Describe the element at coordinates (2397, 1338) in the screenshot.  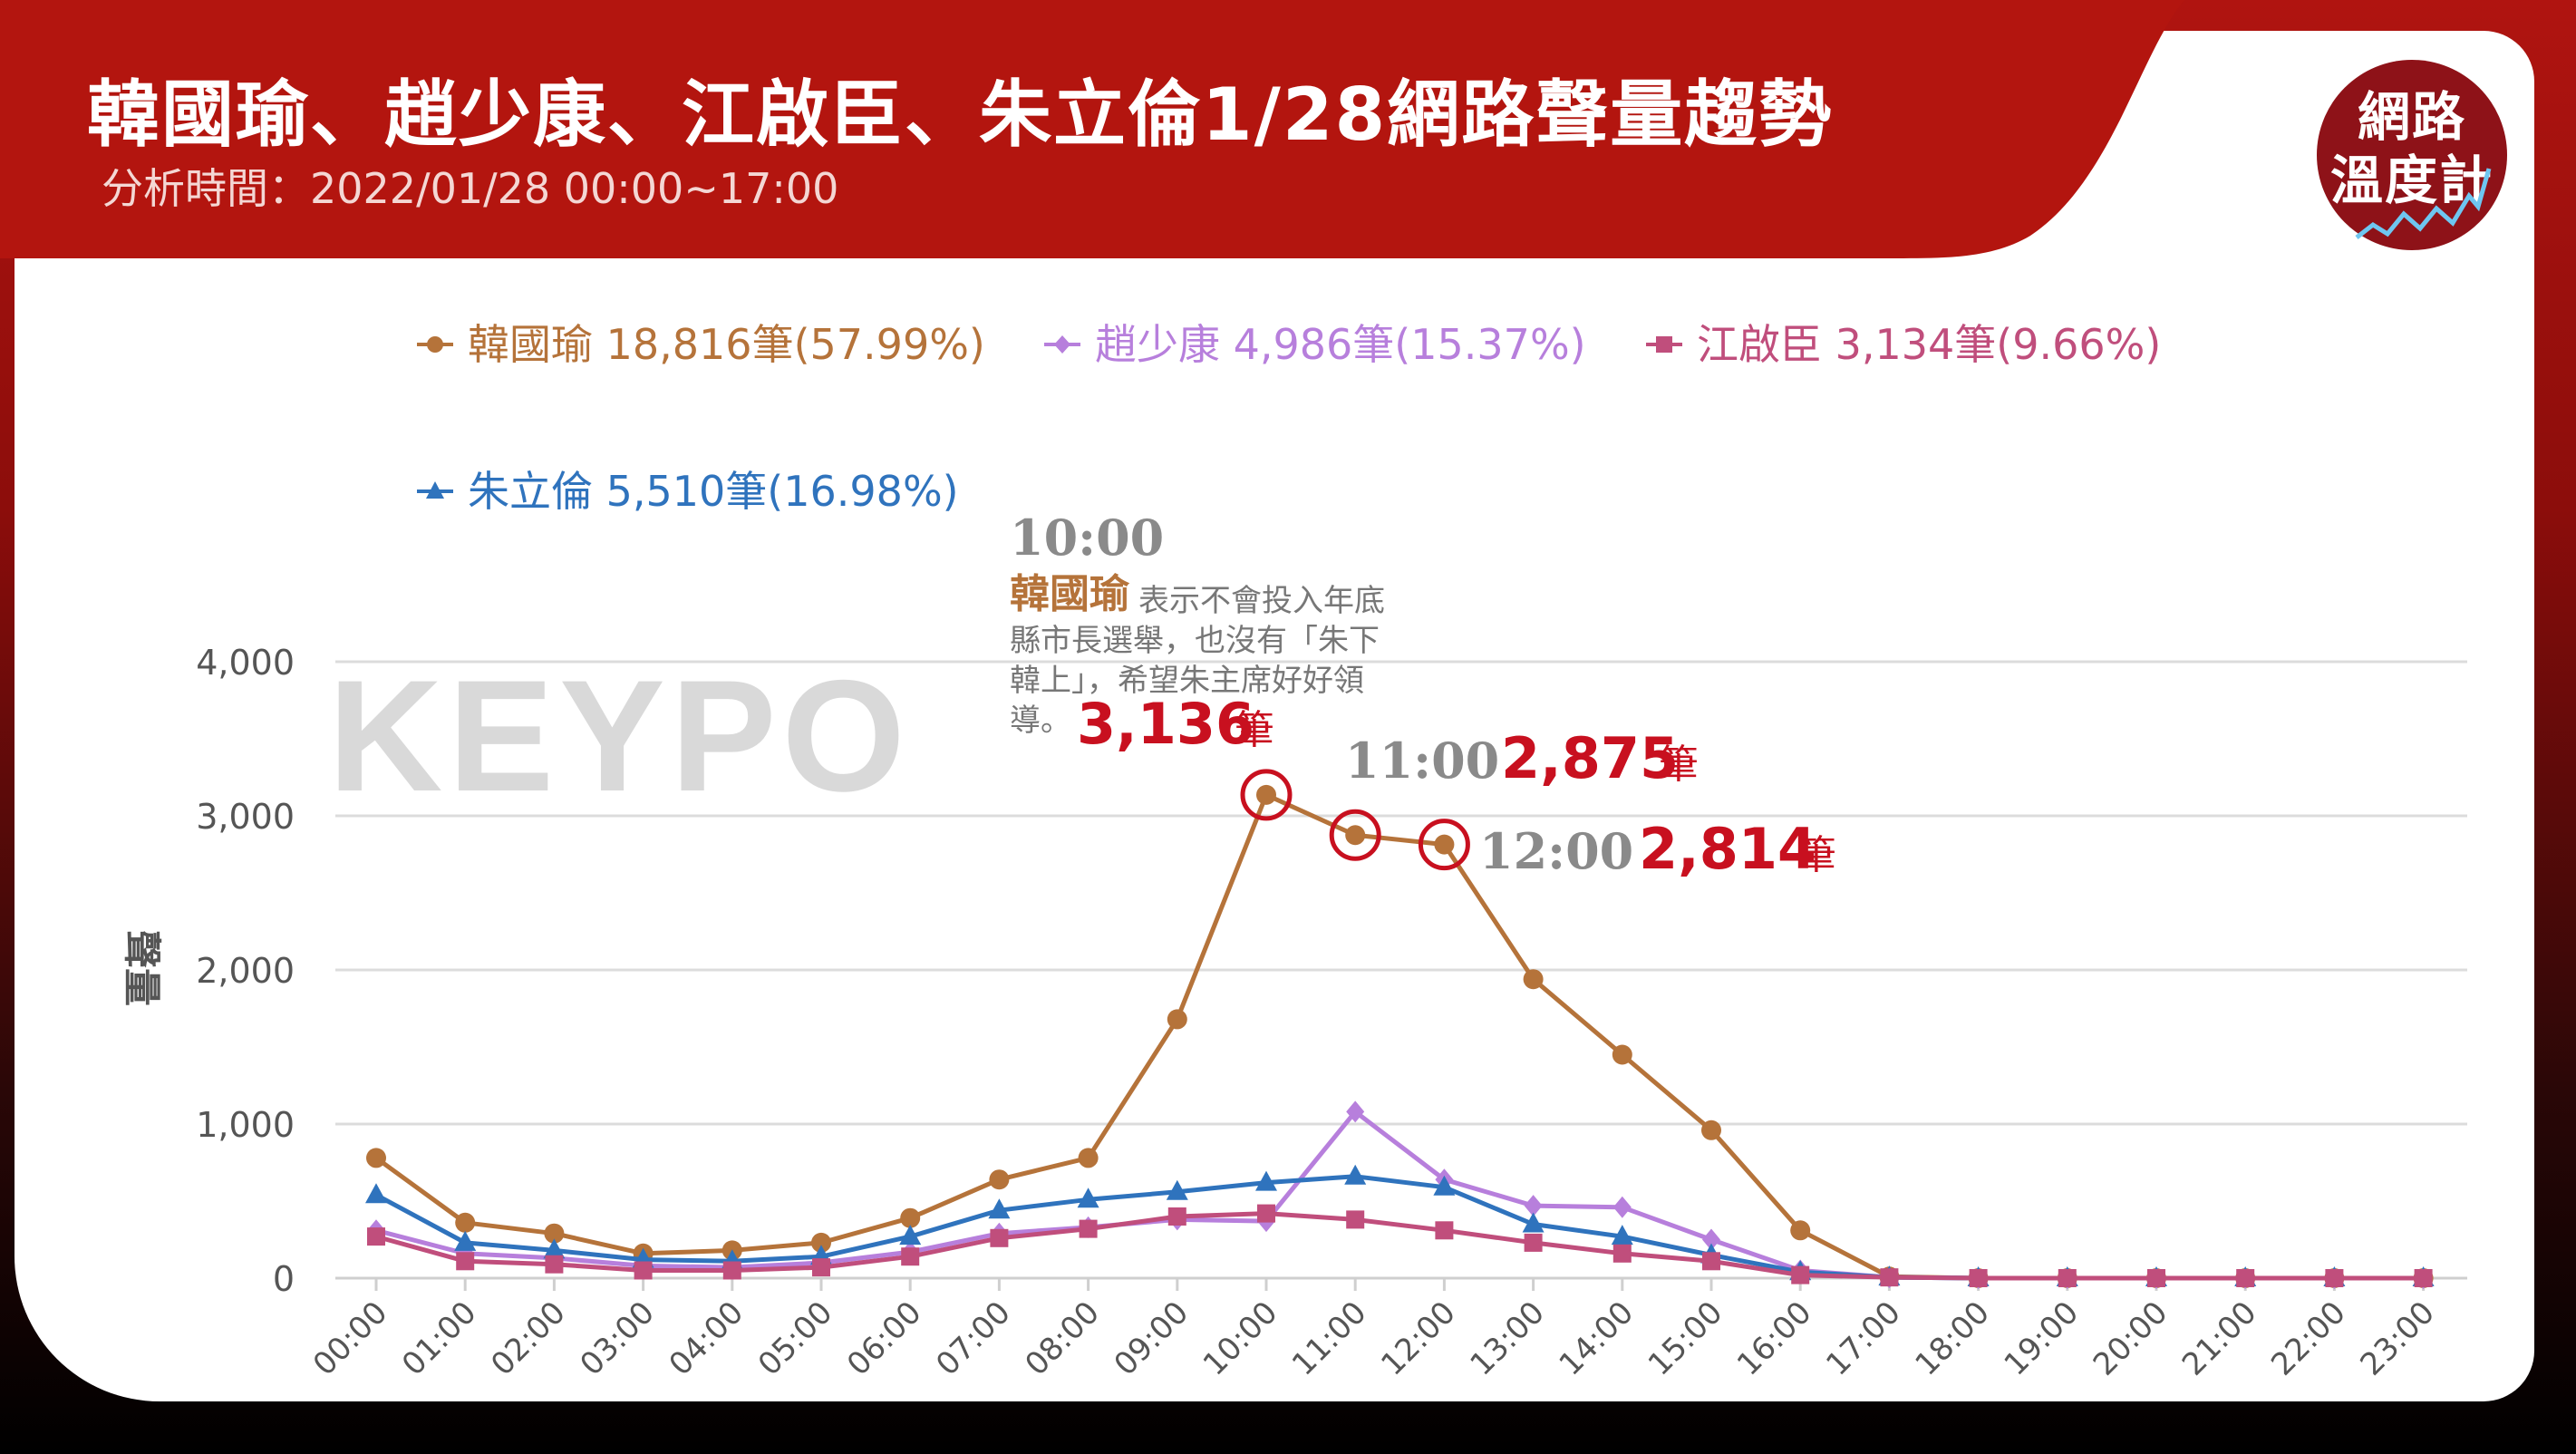
I see `x-tick-label: 23:00` at that location.